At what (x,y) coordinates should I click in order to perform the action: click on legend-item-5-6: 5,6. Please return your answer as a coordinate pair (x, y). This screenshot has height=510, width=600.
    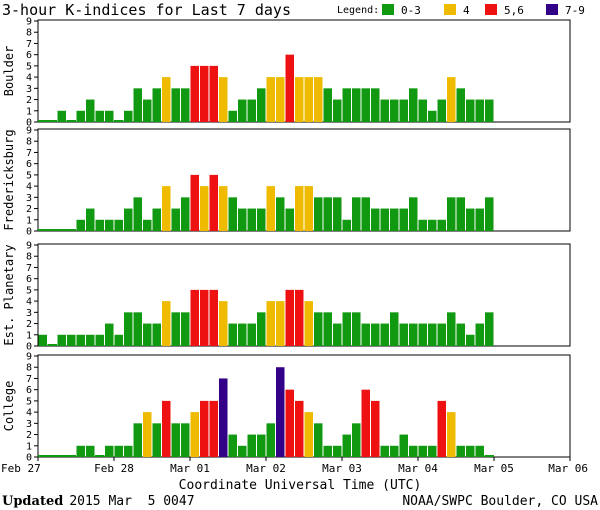
    Looking at the image, I should click on (514, 10).